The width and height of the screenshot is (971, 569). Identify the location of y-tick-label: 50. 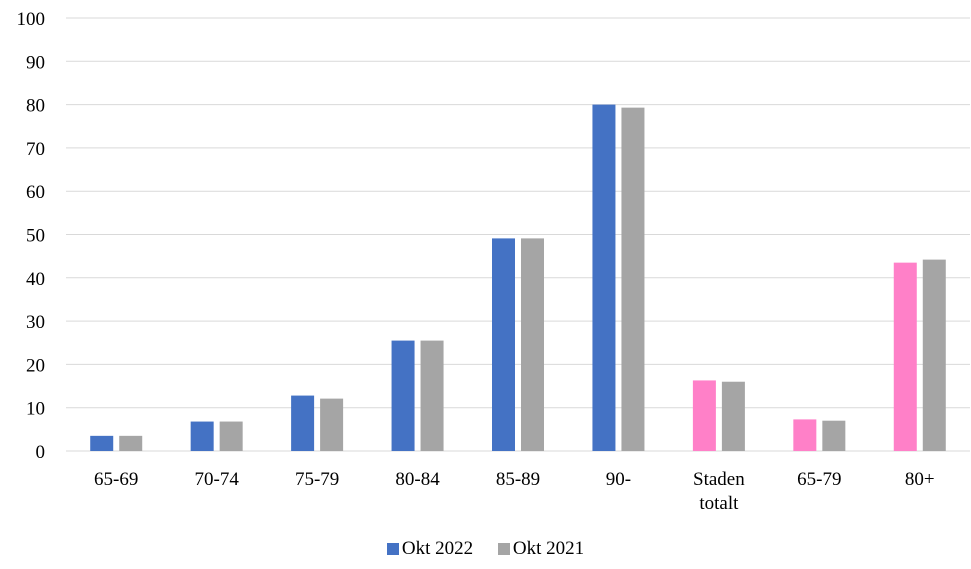
(35, 236).